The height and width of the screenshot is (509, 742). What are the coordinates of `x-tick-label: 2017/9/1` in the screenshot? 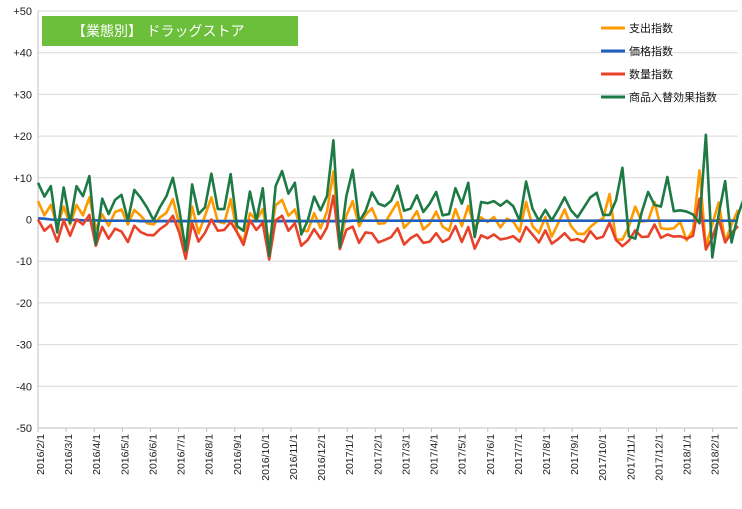 It's located at (575, 454).